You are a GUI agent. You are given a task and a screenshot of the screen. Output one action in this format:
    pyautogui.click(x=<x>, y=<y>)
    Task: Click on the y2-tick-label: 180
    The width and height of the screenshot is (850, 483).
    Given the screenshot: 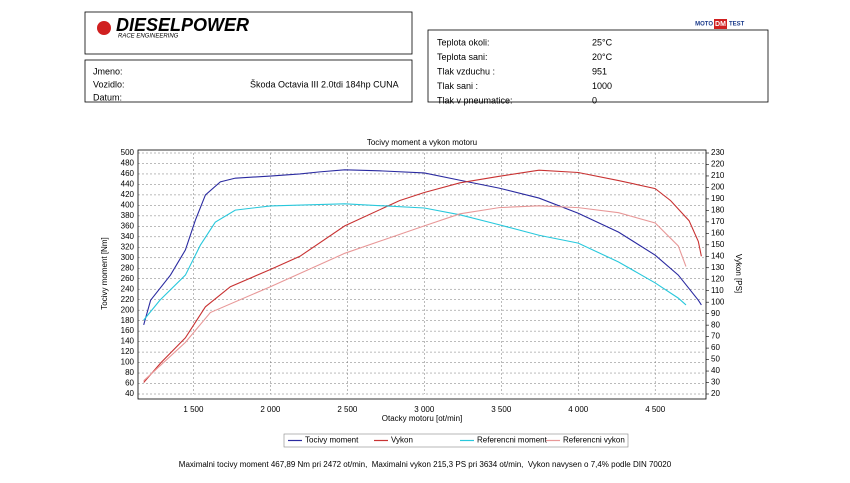 What is the action you would take?
    pyautogui.click(x=718, y=209)
    